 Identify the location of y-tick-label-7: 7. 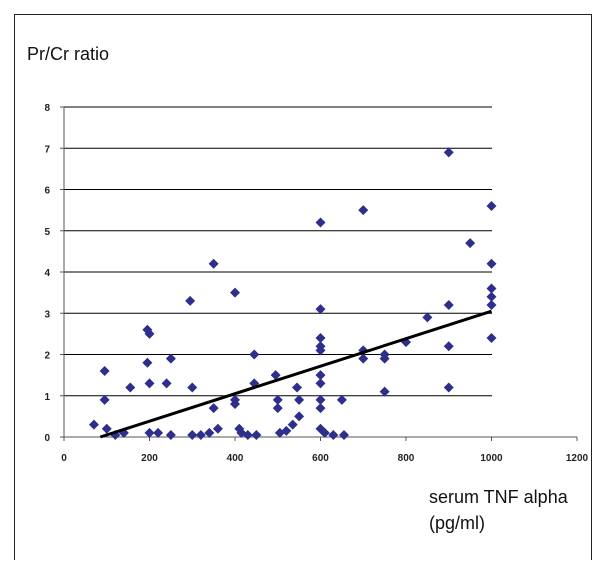
(47, 149).